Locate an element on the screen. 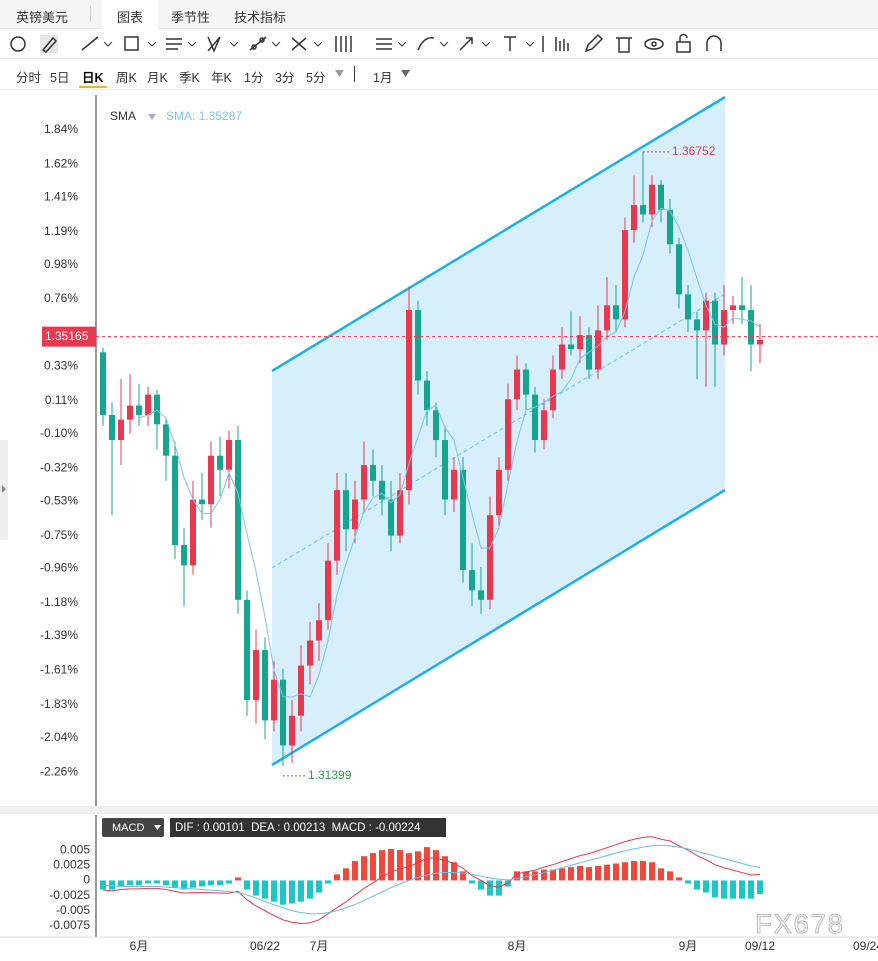 The image size is (878, 961). period: 5日 is located at coordinates (60, 78).